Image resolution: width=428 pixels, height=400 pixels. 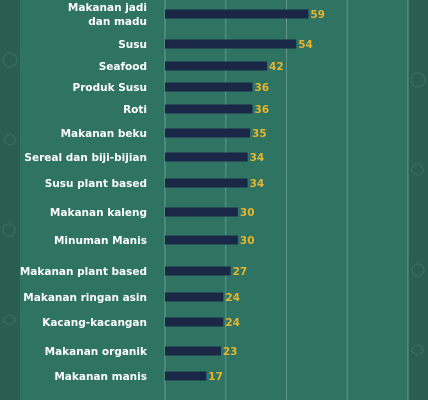 What do you see at coordinates (110, 88) in the screenshot?
I see `category-label: Produk Susu` at bounding box center [110, 88].